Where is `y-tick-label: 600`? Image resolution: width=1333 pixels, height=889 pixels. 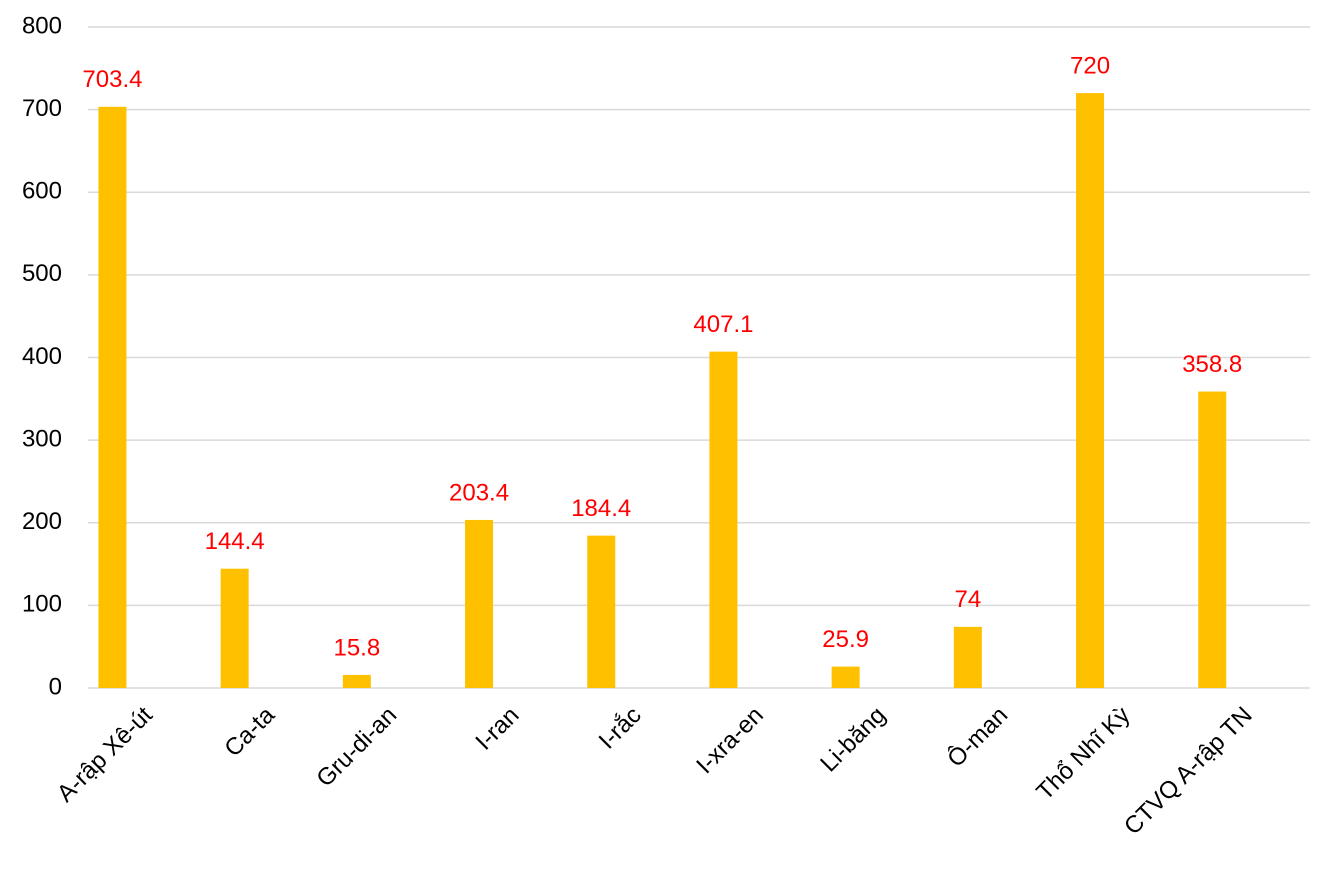 y-tick-label: 600 is located at coordinates (42, 191).